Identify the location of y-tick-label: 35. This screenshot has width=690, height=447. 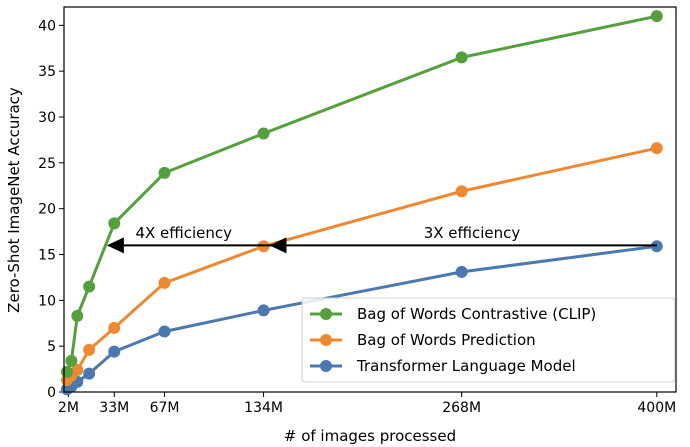
(47, 72).